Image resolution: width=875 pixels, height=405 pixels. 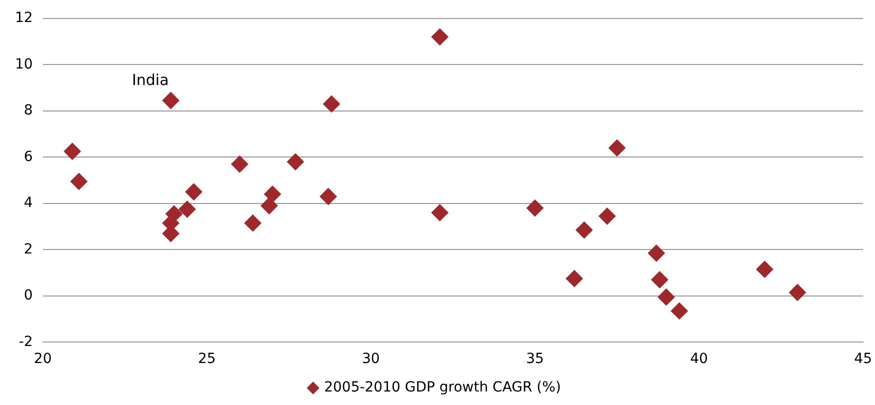 What do you see at coordinates (23, 64) in the screenshot?
I see `y-tick-label: 10` at bounding box center [23, 64].